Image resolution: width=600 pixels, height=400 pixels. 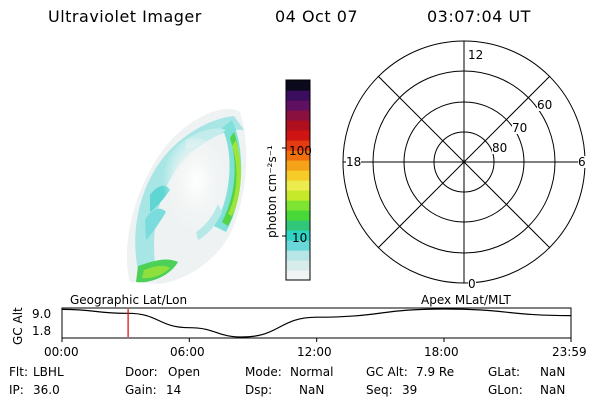 I want to click on gcalt-label: GC Alt:, so click(x=387, y=372).